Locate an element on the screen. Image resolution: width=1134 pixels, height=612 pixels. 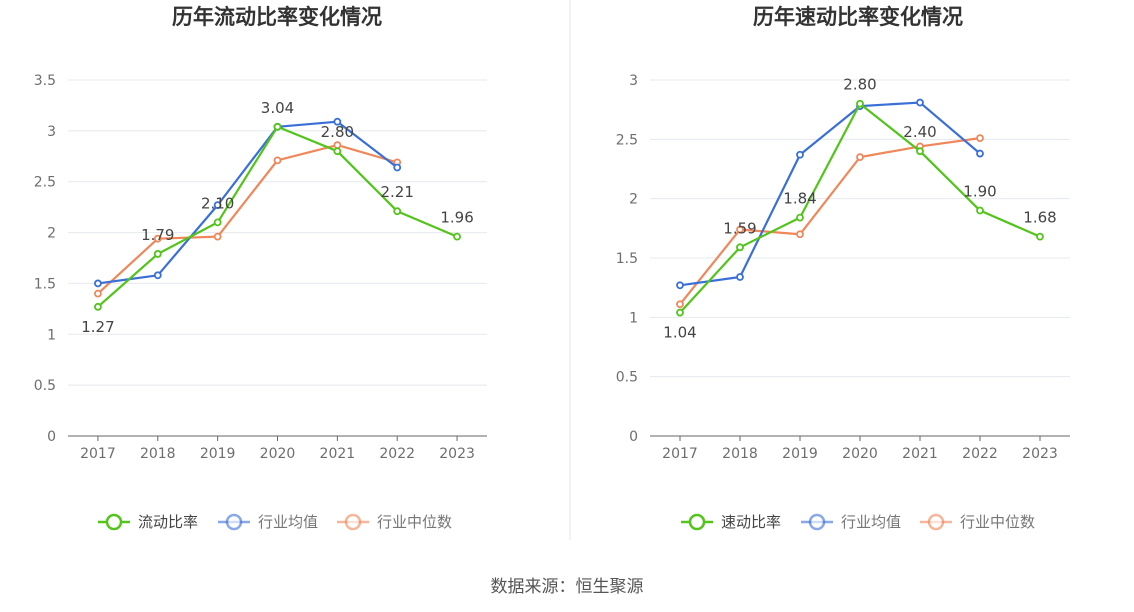
chart-title: 历年流动比率变化情况 is located at coordinates (277, 17).